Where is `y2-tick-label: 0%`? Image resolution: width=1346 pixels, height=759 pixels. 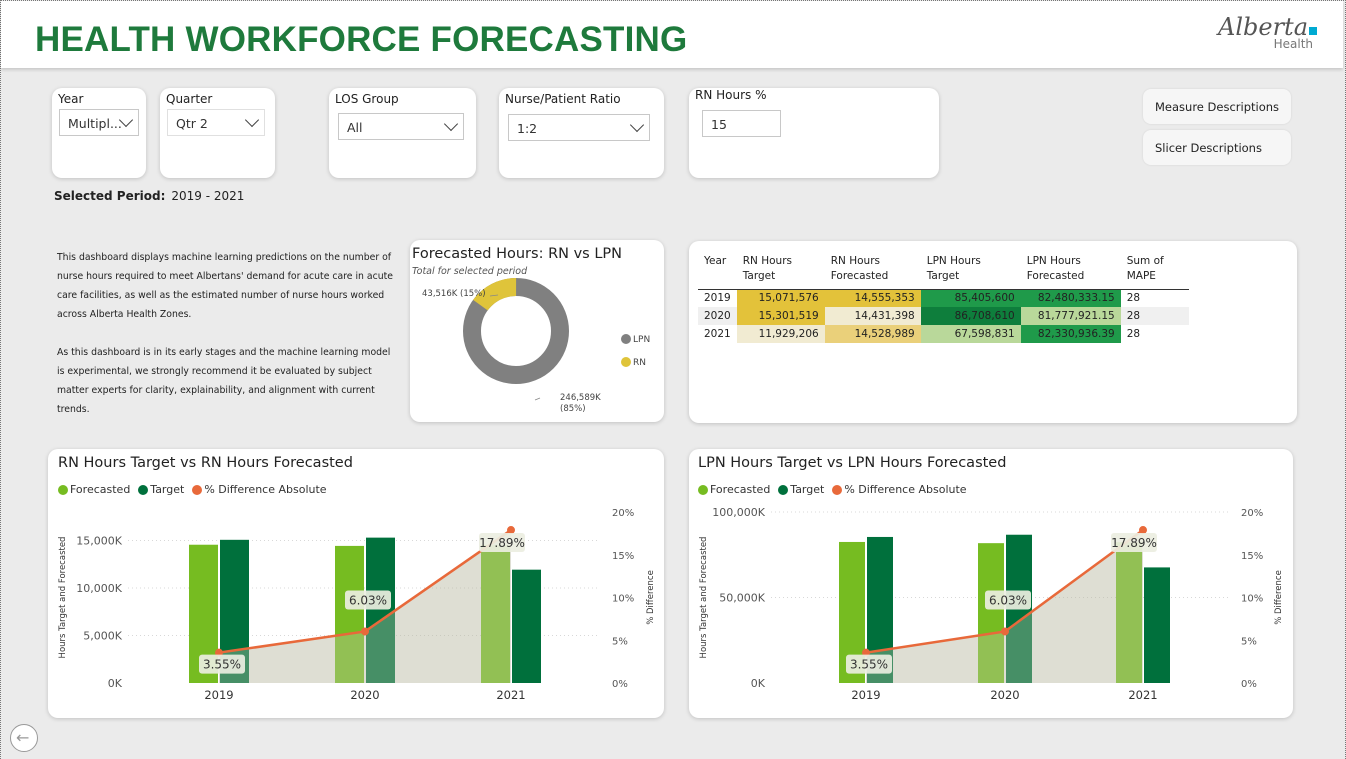
y2-tick-label: 0% is located at coordinates (1249, 684).